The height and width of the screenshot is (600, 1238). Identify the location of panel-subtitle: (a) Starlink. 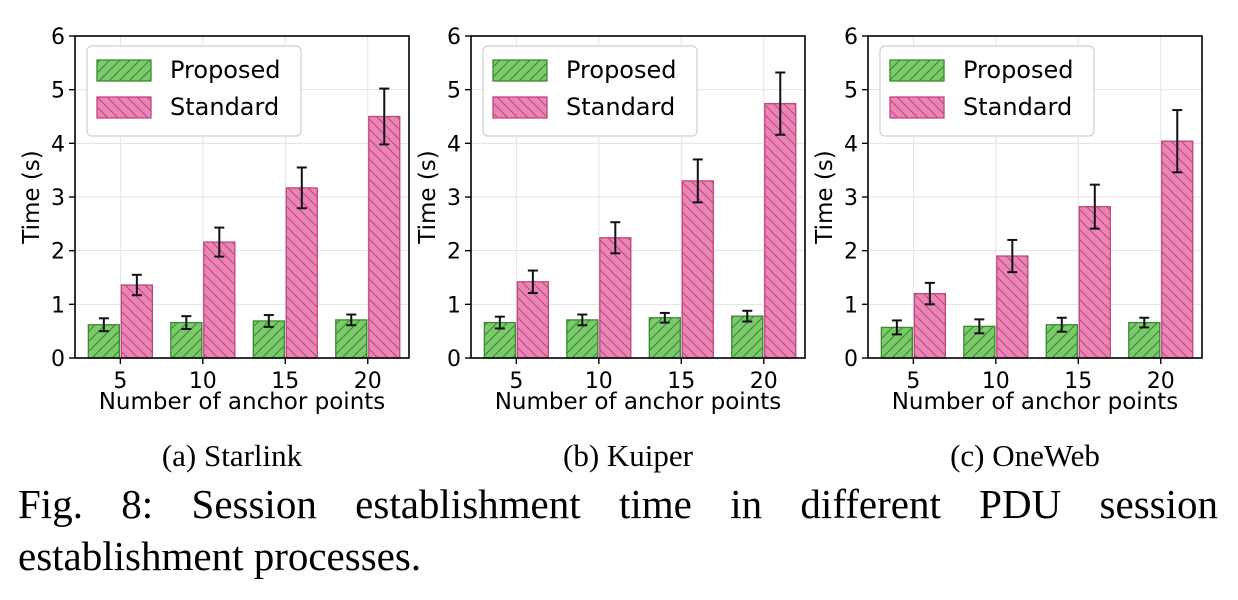
(232, 455).